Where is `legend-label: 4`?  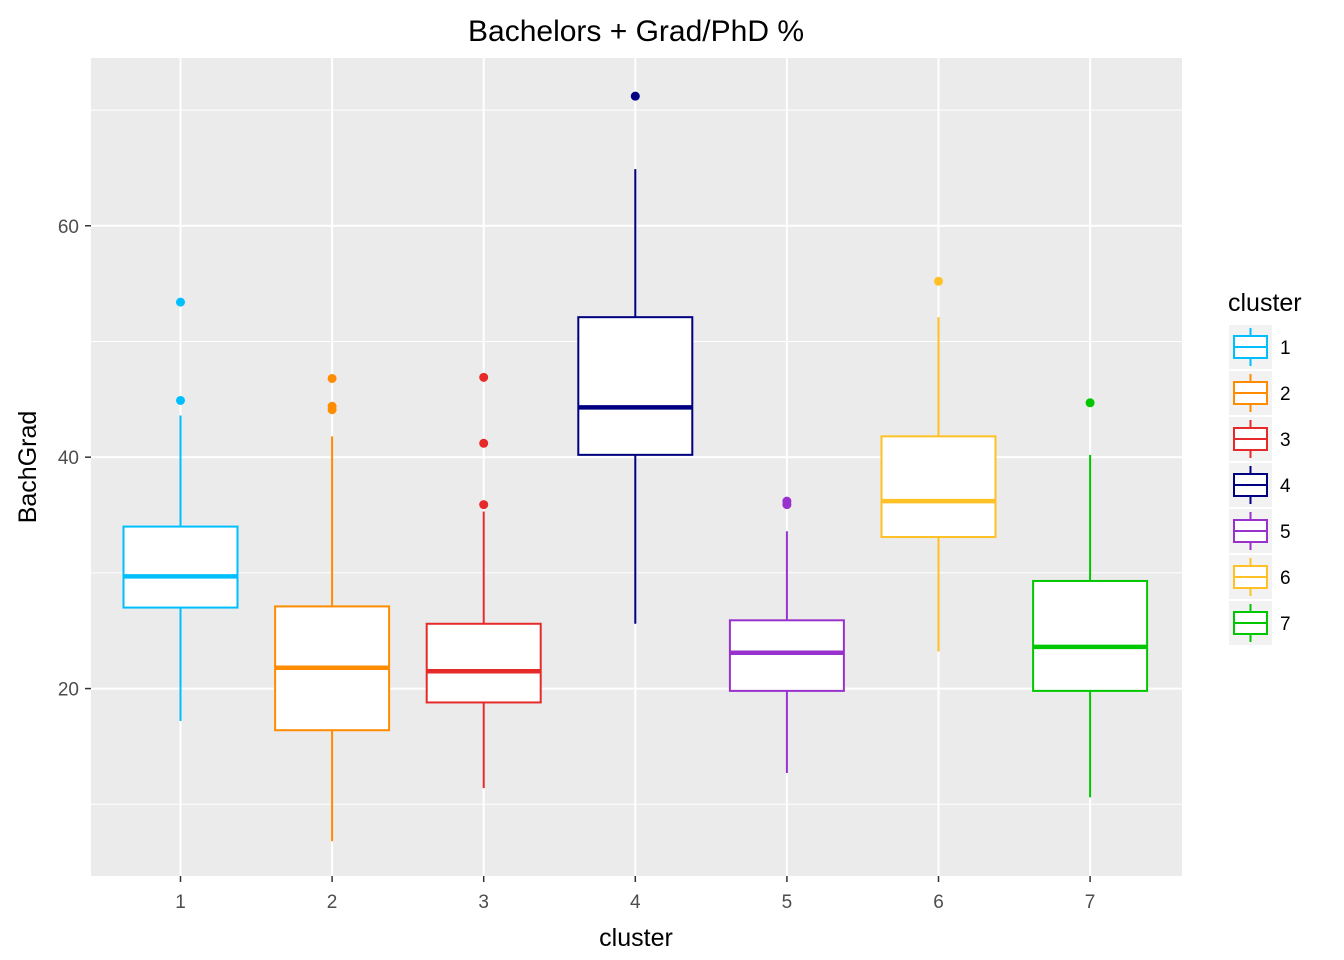
legend-label: 4 is located at coordinates (1285, 486).